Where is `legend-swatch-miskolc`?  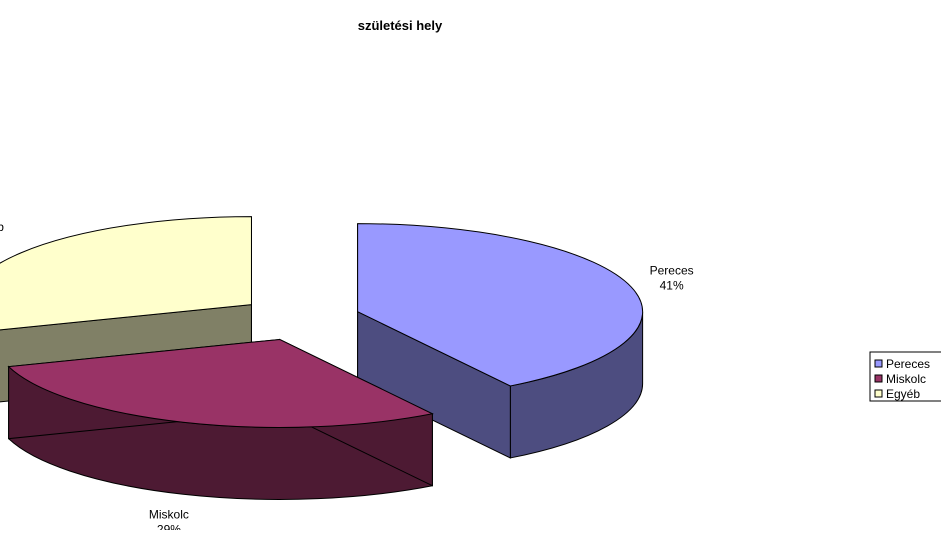
legend-swatch-miskolc is located at coordinates (878, 378).